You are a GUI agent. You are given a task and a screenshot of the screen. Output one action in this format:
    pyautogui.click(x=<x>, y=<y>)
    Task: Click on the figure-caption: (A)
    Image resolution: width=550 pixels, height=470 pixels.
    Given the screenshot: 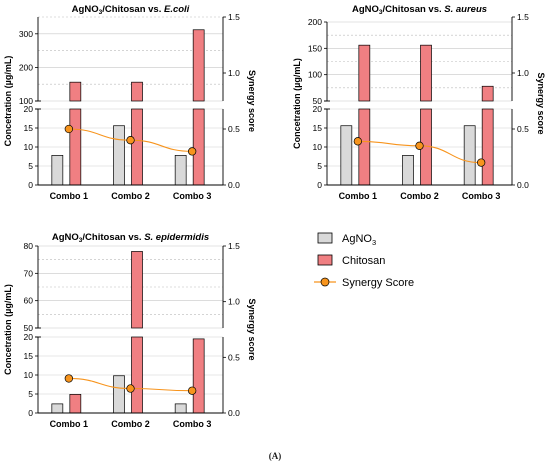 What is the action you would take?
    pyautogui.click(x=275, y=456)
    